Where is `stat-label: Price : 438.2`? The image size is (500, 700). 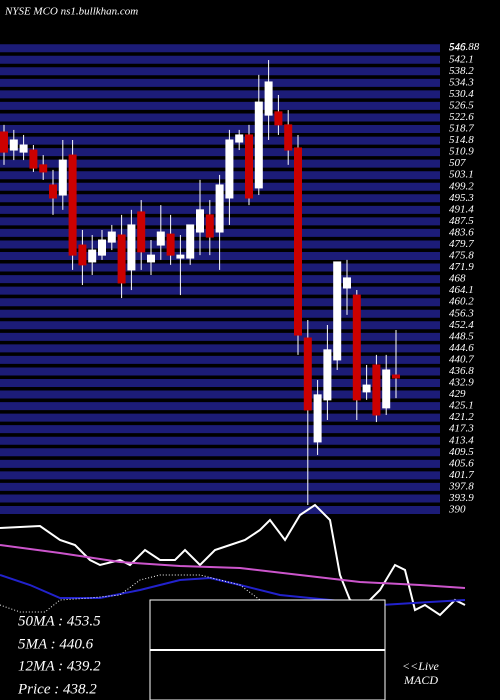 stat-label: Price : 438.2 is located at coordinates (57, 689).